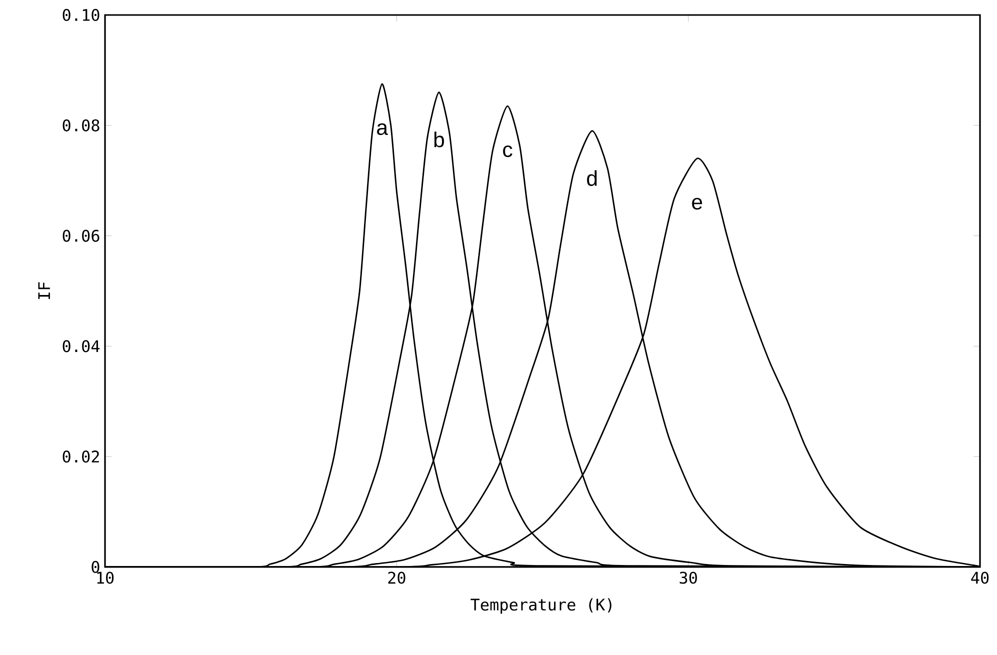 Image resolution: width=997 pixels, height=655 pixels. What do you see at coordinates (44, 291) in the screenshot?
I see `y-axis-title: IF` at bounding box center [44, 291].